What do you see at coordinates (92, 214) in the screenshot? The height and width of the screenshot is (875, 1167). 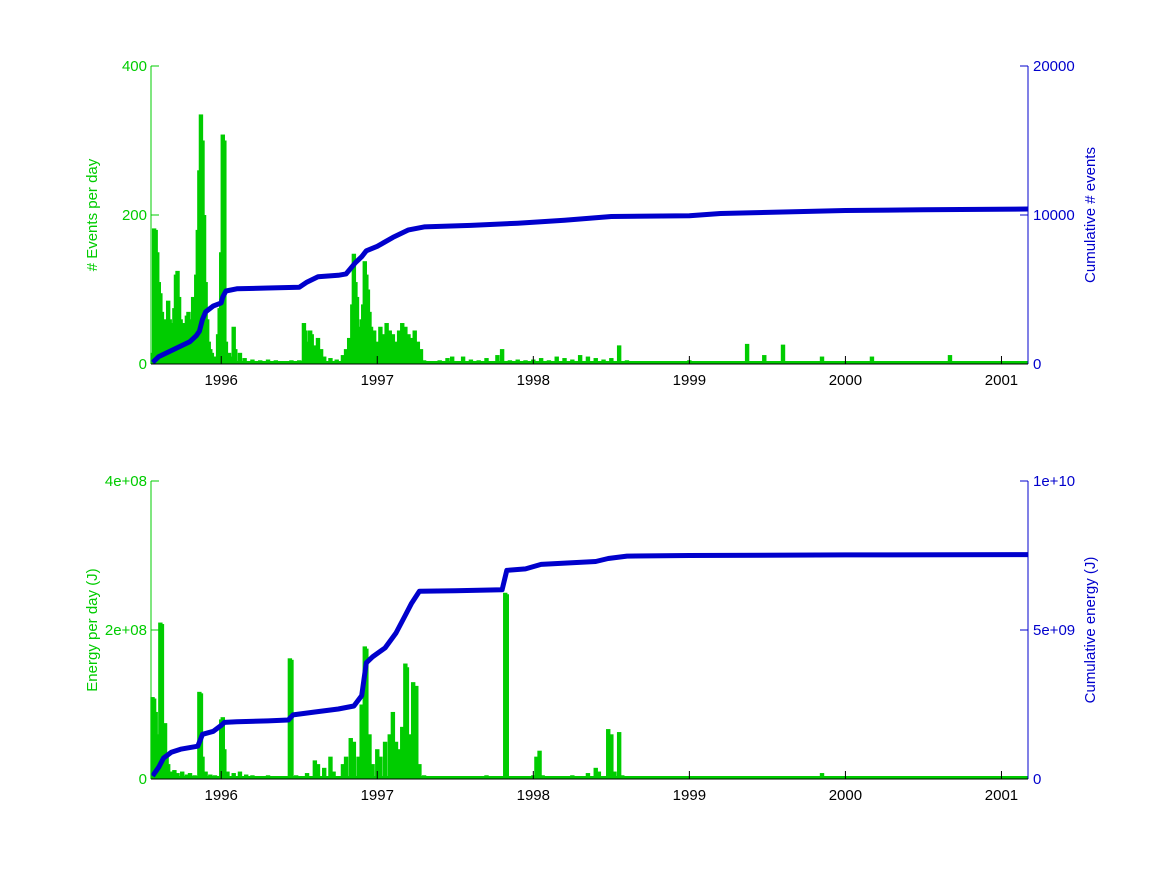 I see `events-left-axis-label: # Events per day` at bounding box center [92, 214].